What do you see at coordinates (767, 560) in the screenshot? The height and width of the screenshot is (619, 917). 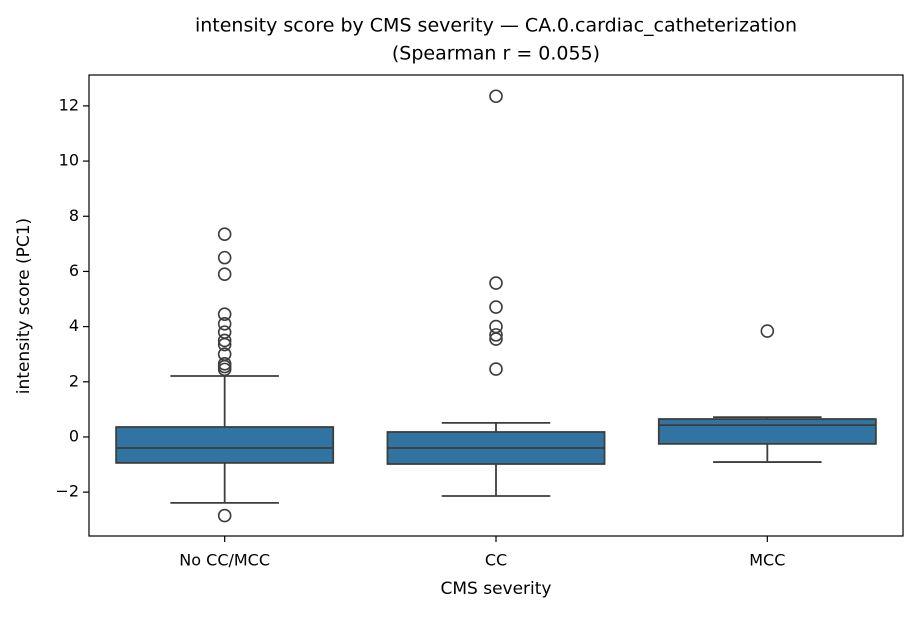 I see `x-tick-label: MCC` at bounding box center [767, 560].